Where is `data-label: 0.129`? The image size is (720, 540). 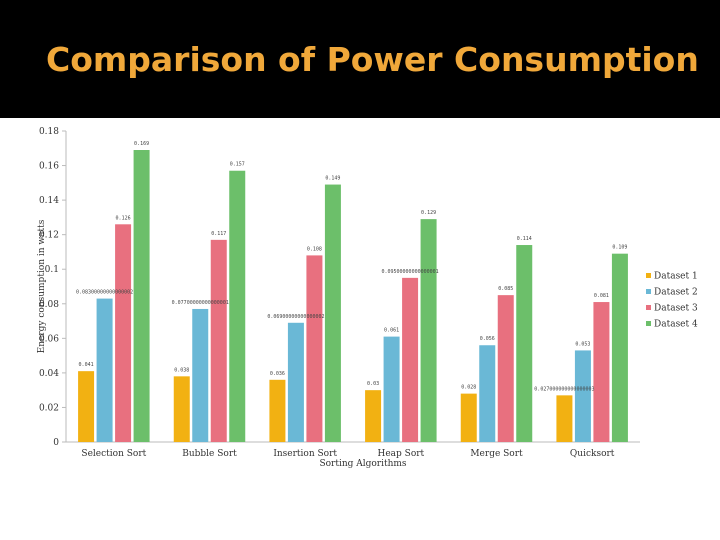
data-label: 0.129 is located at coordinates (428, 213).